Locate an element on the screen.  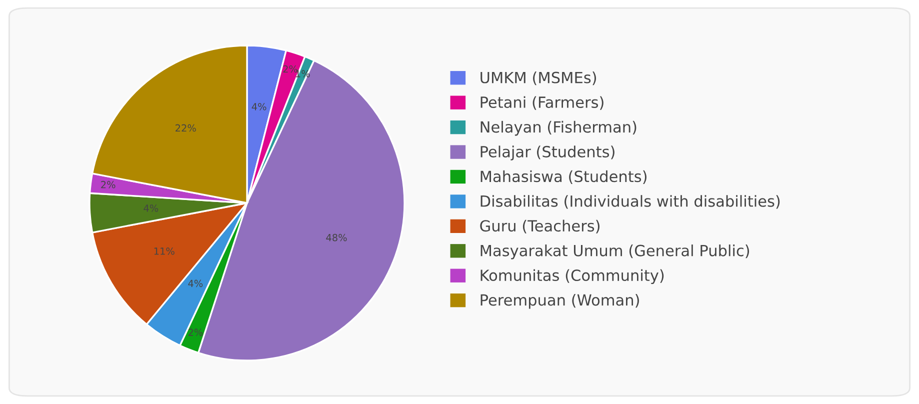
legend-label: Komunitas (Community) is located at coordinates (572, 276).